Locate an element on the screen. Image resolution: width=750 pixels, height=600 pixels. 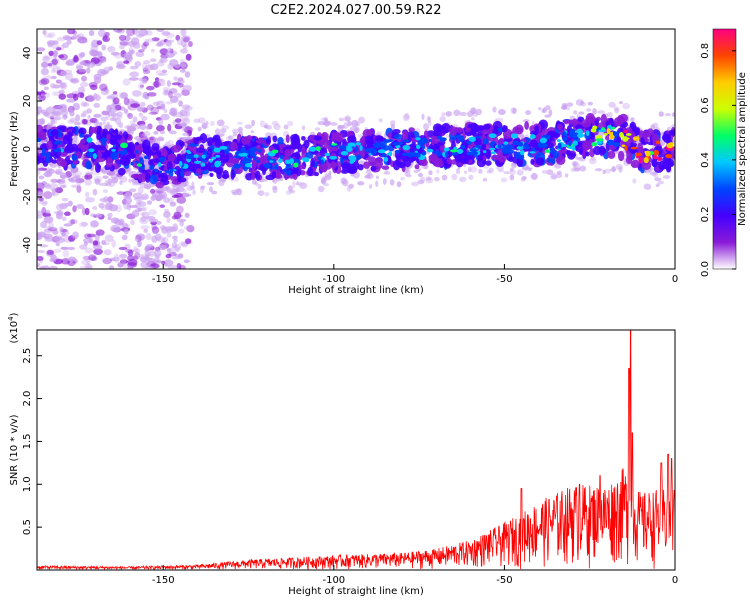
colorbar-ticks: 0.0 0.2 0.4 0.6 0.8 is located at coordinates (718, 160).